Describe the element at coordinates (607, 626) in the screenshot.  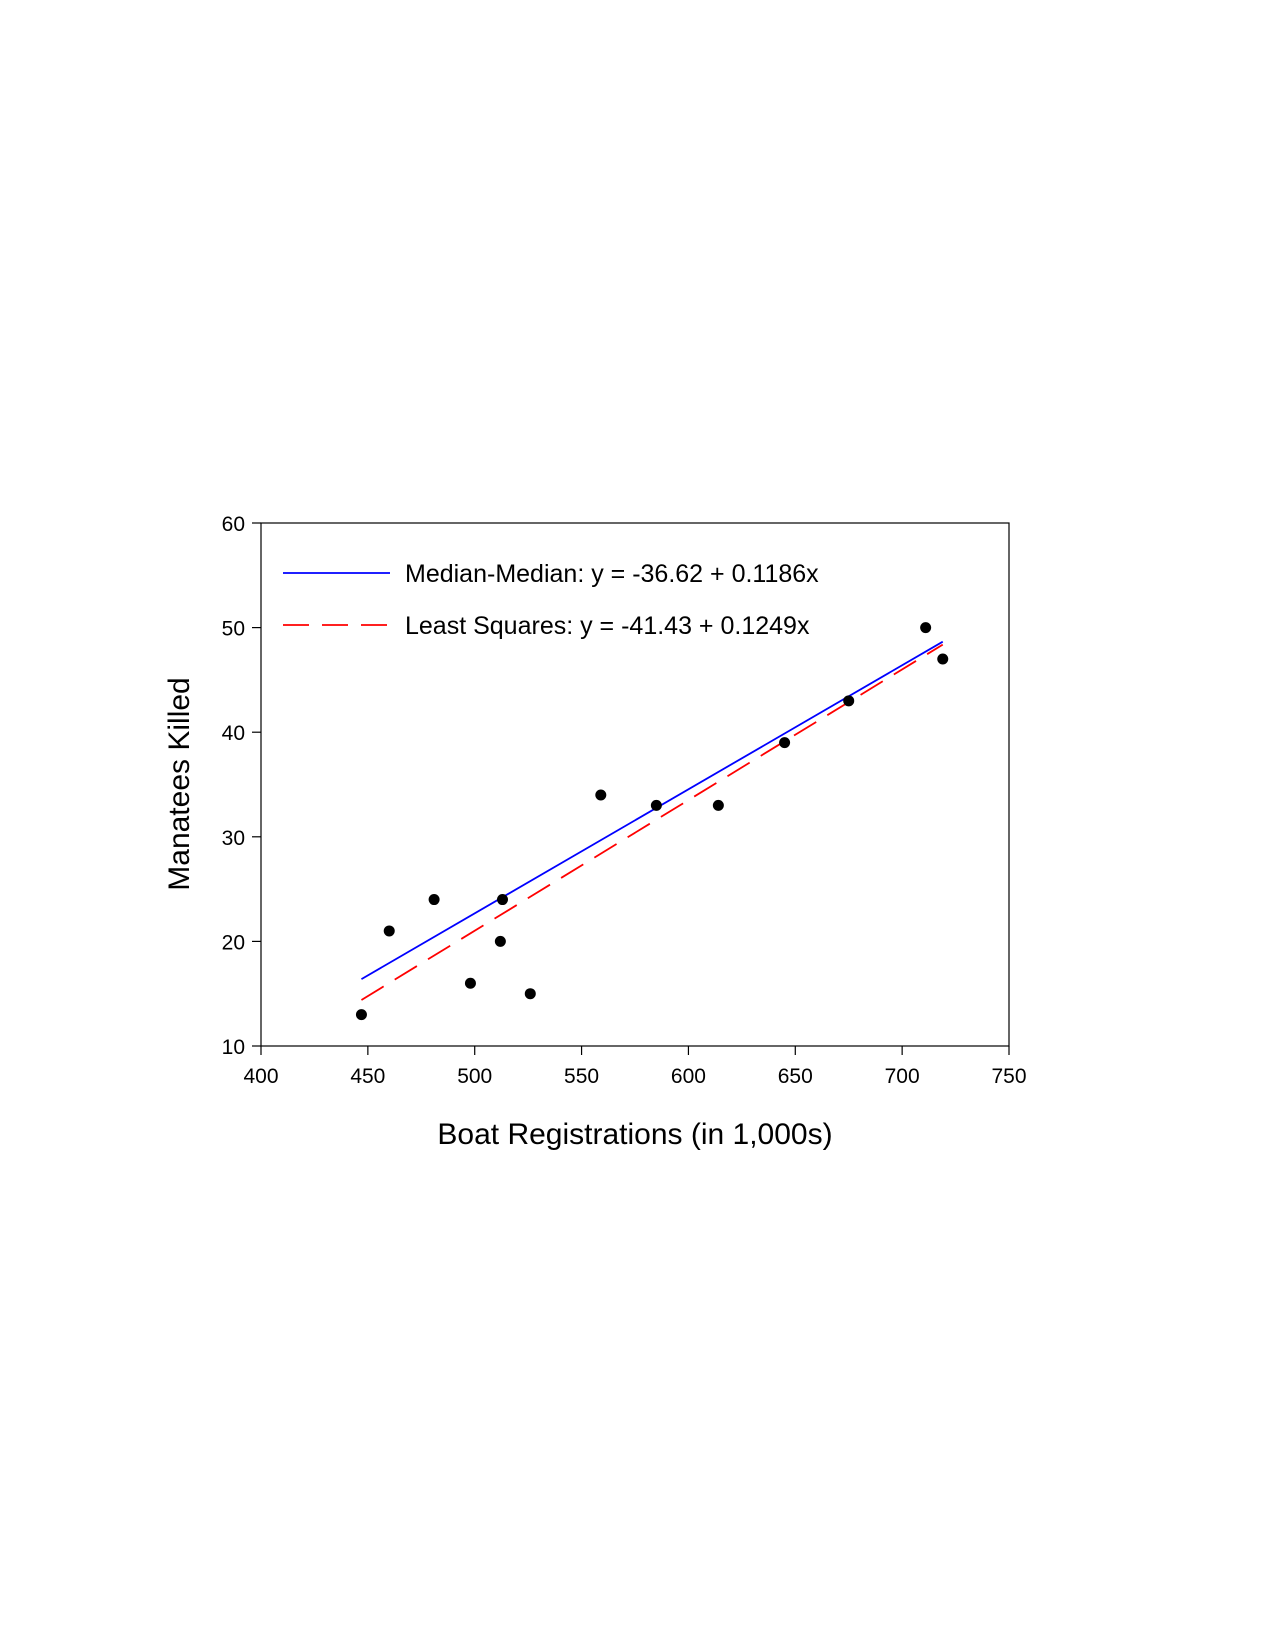
I see `legend-label-least-squares: Least Squares: y = -41.43 + 0.1249x` at that location.